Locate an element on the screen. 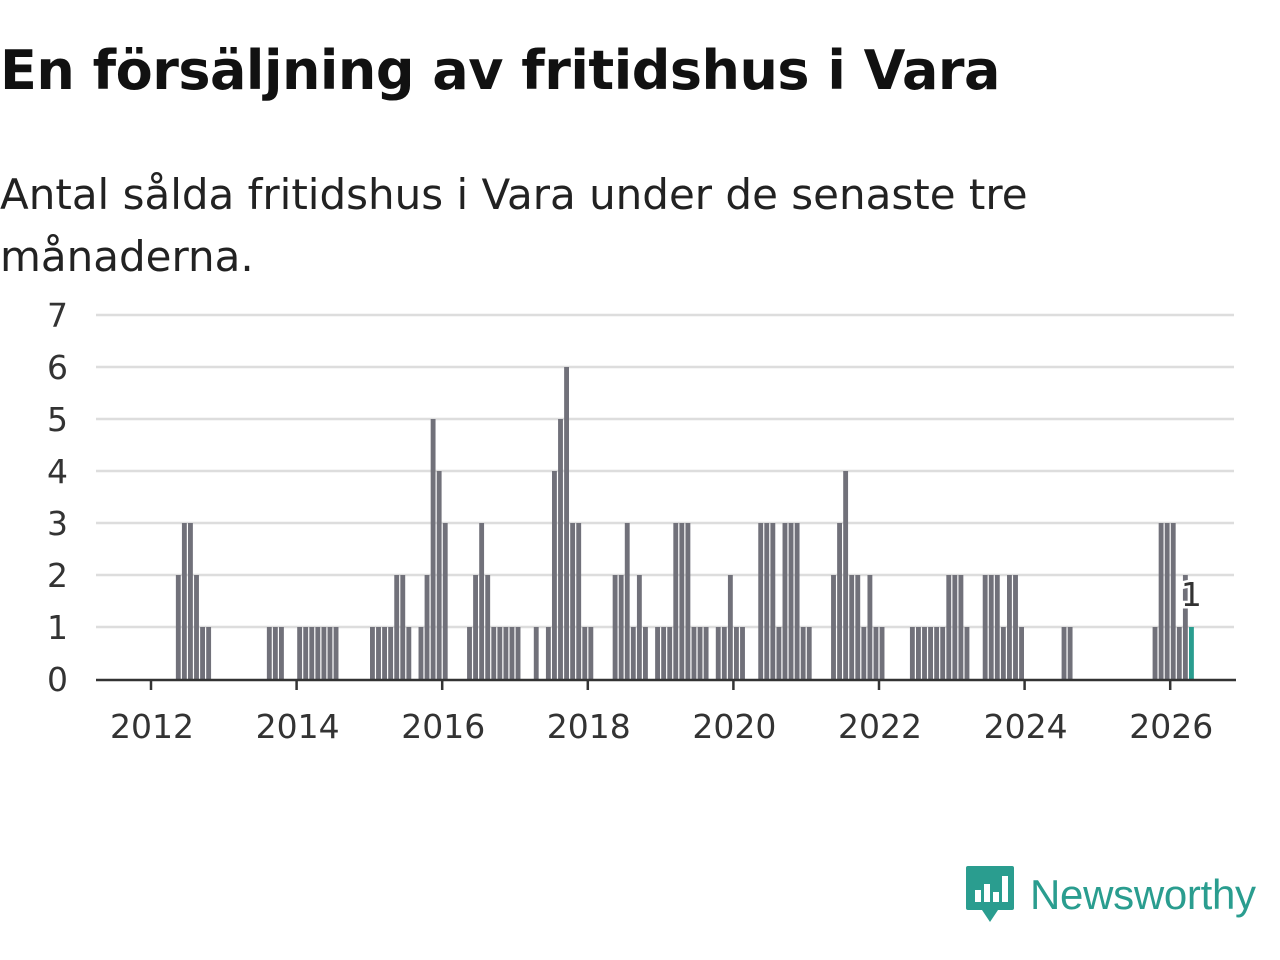 This screenshot has width=1280, height=960. newsworthy-logo: Newsworthy is located at coordinates (1110, 895).